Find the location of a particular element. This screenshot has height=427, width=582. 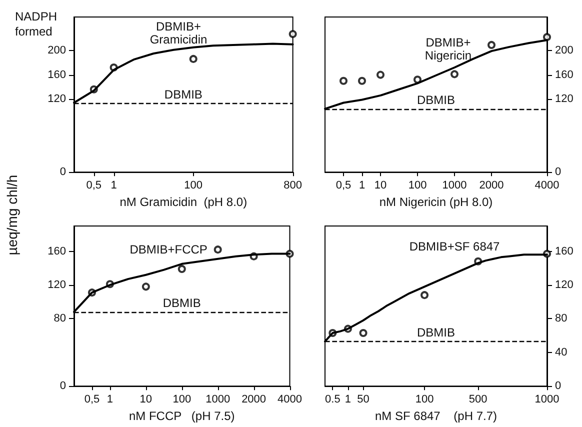

chart-title: NADPH formed is located at coordinates (36, 24).